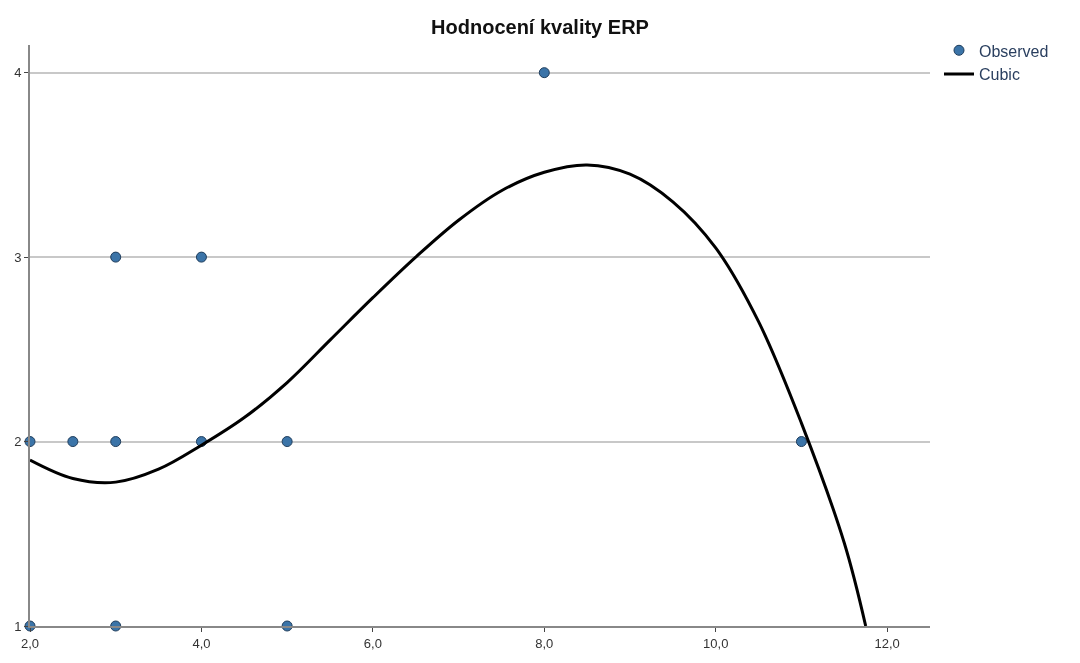  I want to click on x-tick-label: 6,0, so click(372, 643).